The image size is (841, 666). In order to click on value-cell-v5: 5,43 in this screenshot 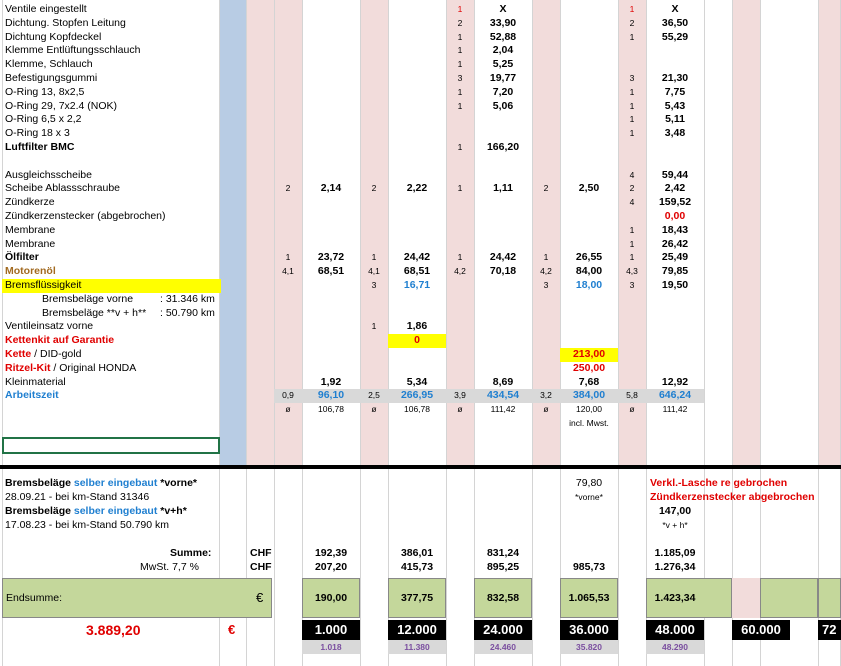, I will do `click(675, 105)`.